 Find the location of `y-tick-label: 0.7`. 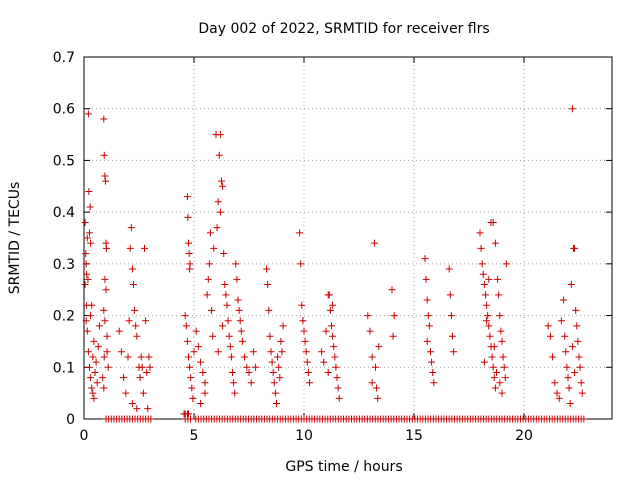

y-tick-label: 0.7 is located at coordinates (64, 58).